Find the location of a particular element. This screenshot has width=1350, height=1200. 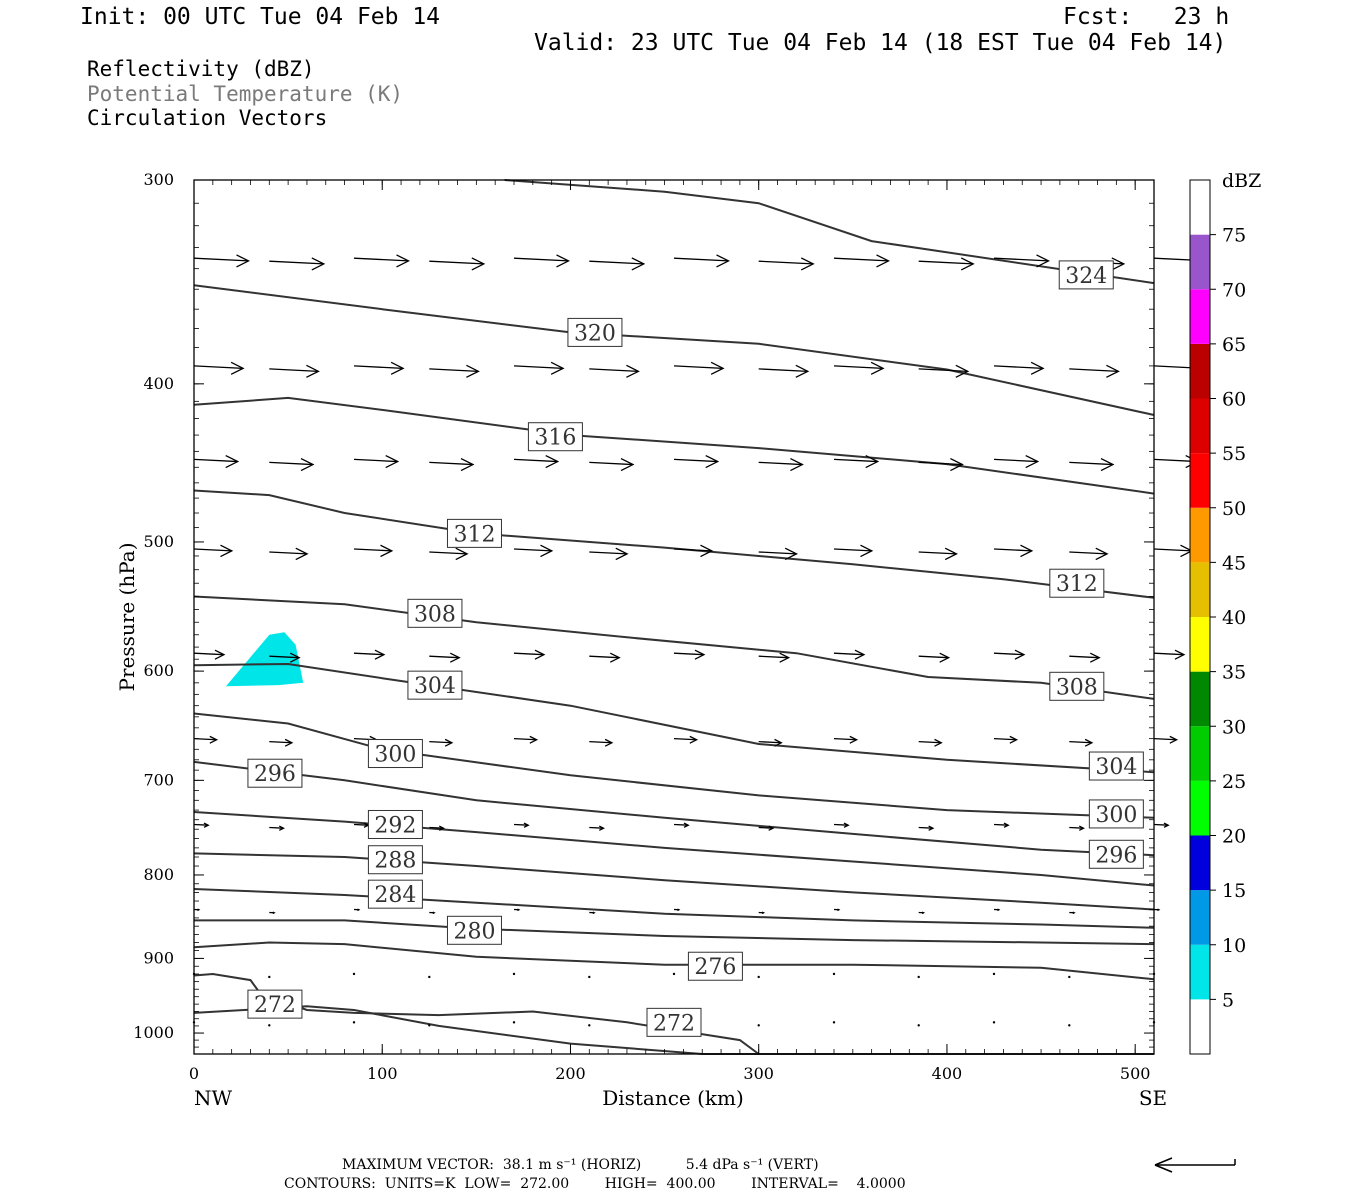

init-time: Init: 00 UTC Tue 04 Feb 14 is located at coordinates (260, 17).